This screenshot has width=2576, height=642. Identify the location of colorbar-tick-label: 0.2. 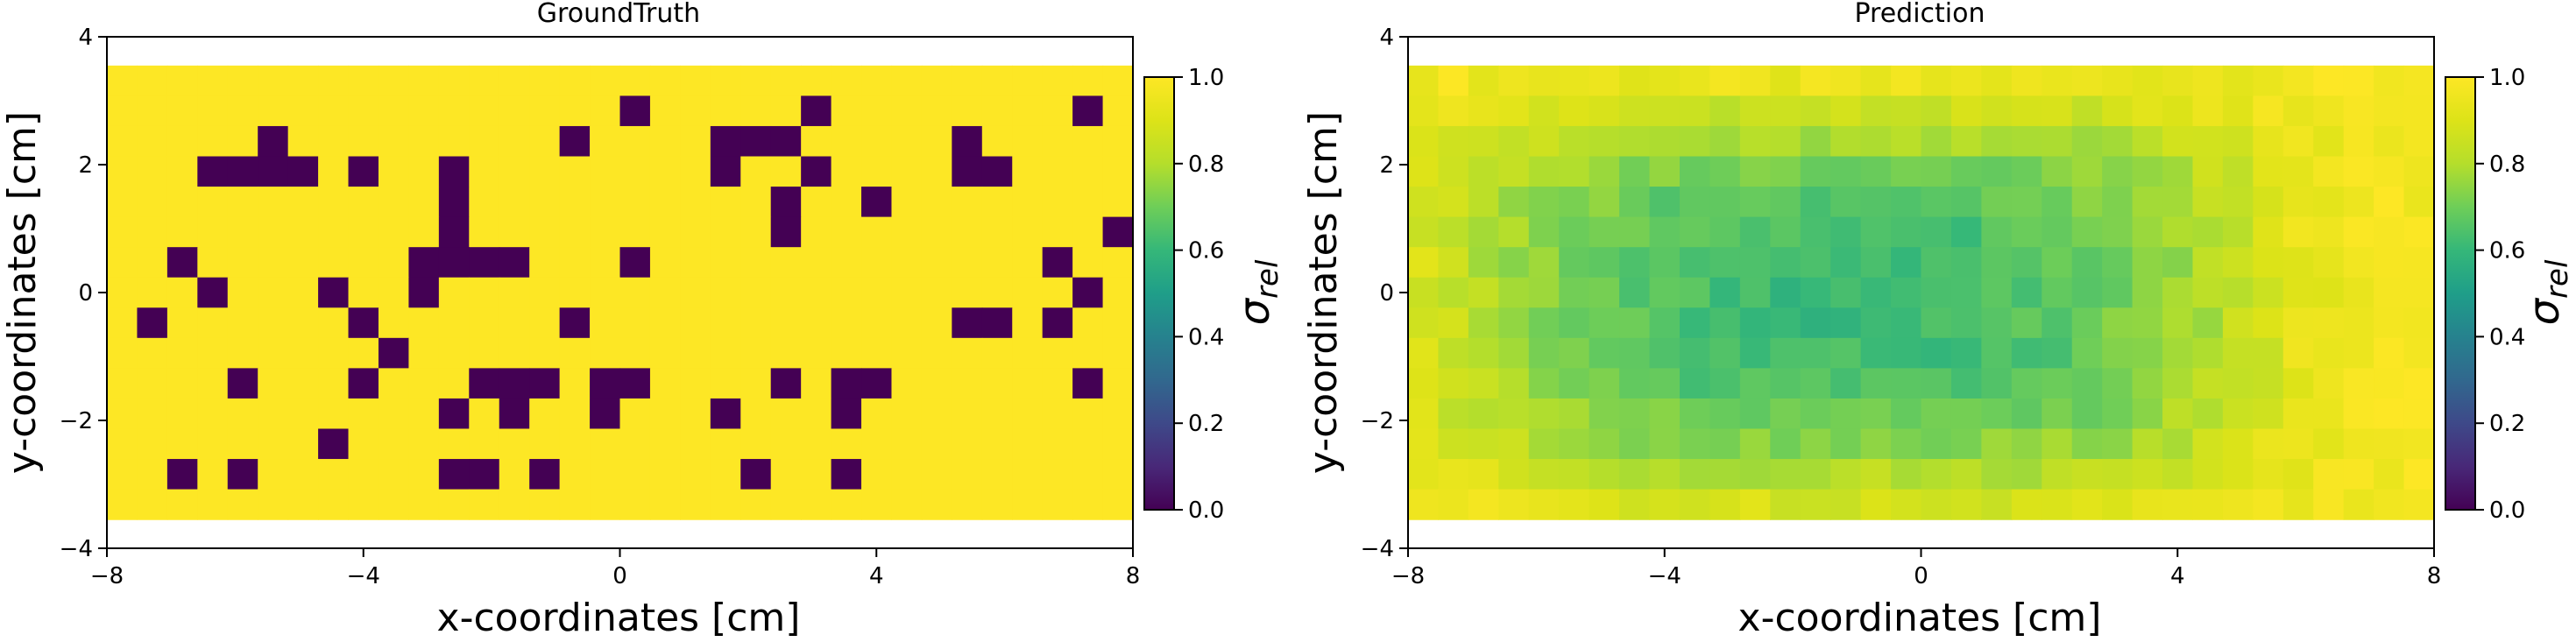
(2507, 424).